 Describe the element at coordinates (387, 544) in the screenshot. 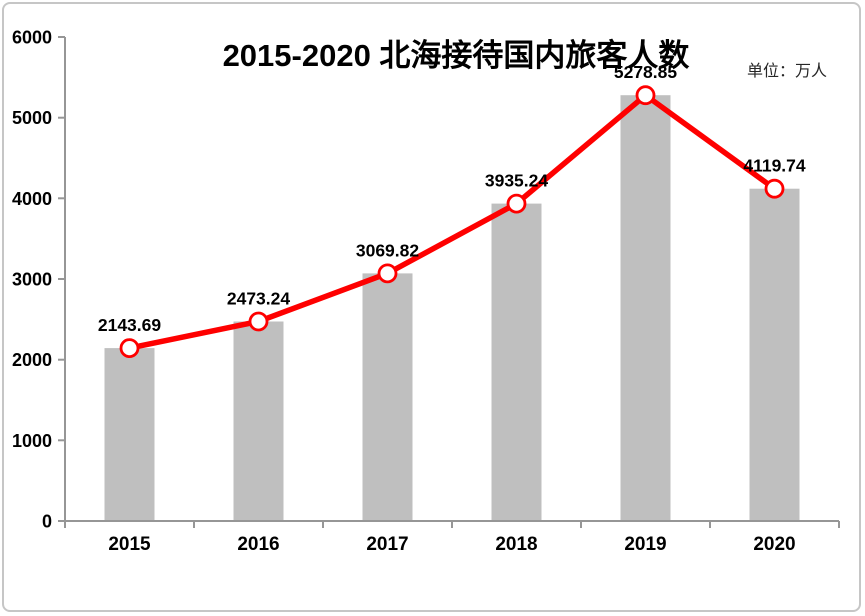

I see `x-tick-label: 2017` at that location.